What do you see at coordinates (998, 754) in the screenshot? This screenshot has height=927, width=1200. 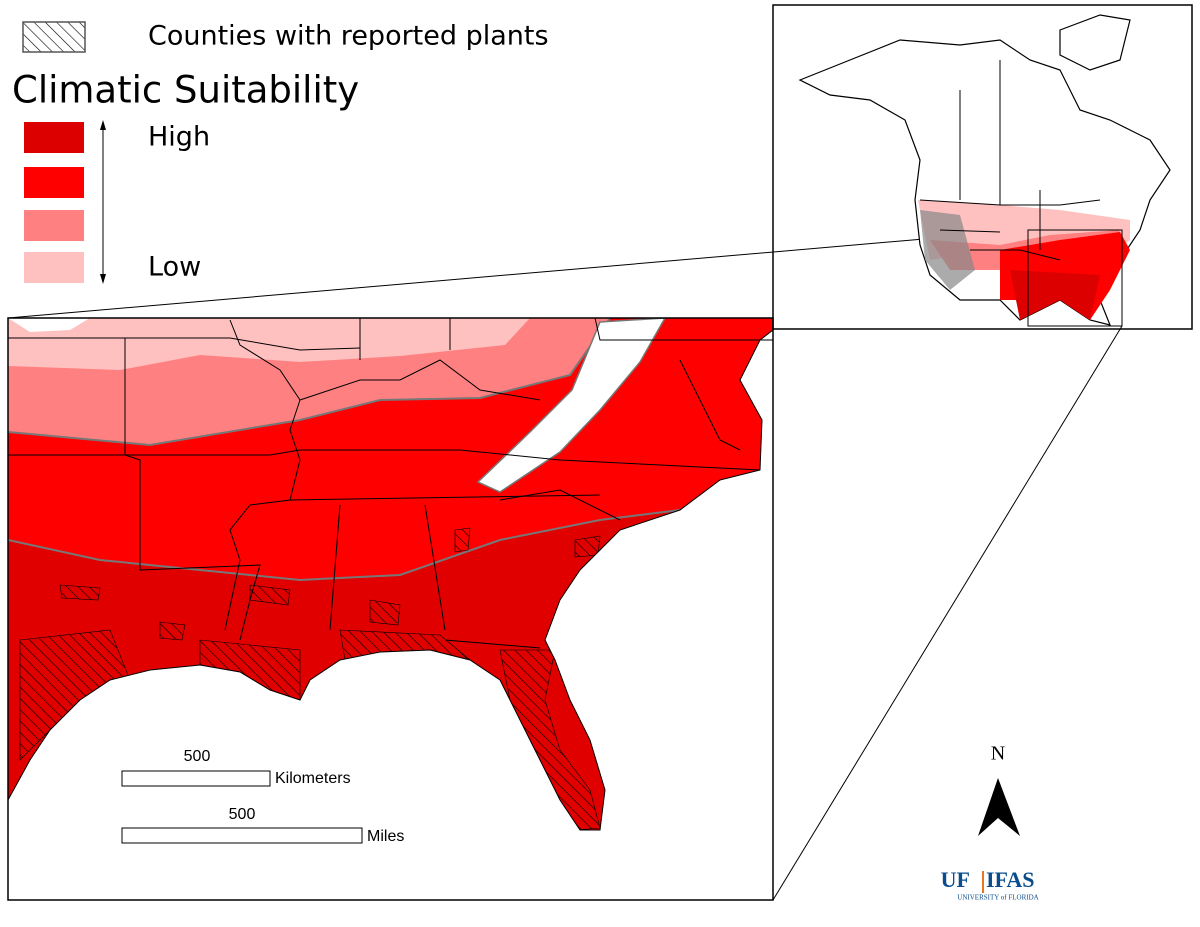 I see `north-label: N` at bounding box center [998, 754].